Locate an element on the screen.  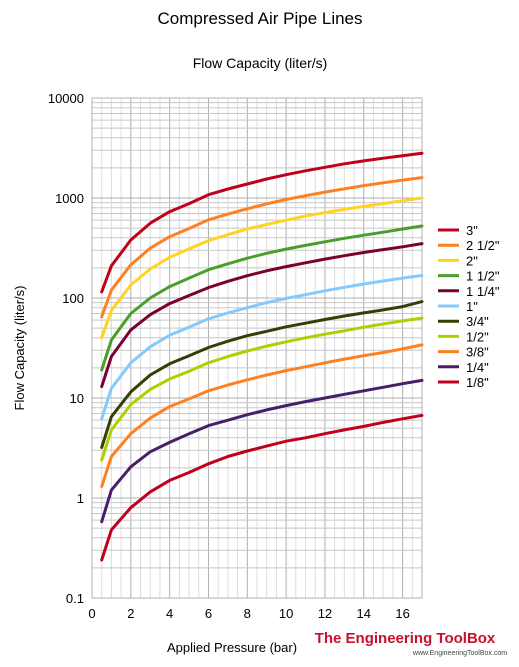
legend-label: 1" is located at coordinates (472, 306).